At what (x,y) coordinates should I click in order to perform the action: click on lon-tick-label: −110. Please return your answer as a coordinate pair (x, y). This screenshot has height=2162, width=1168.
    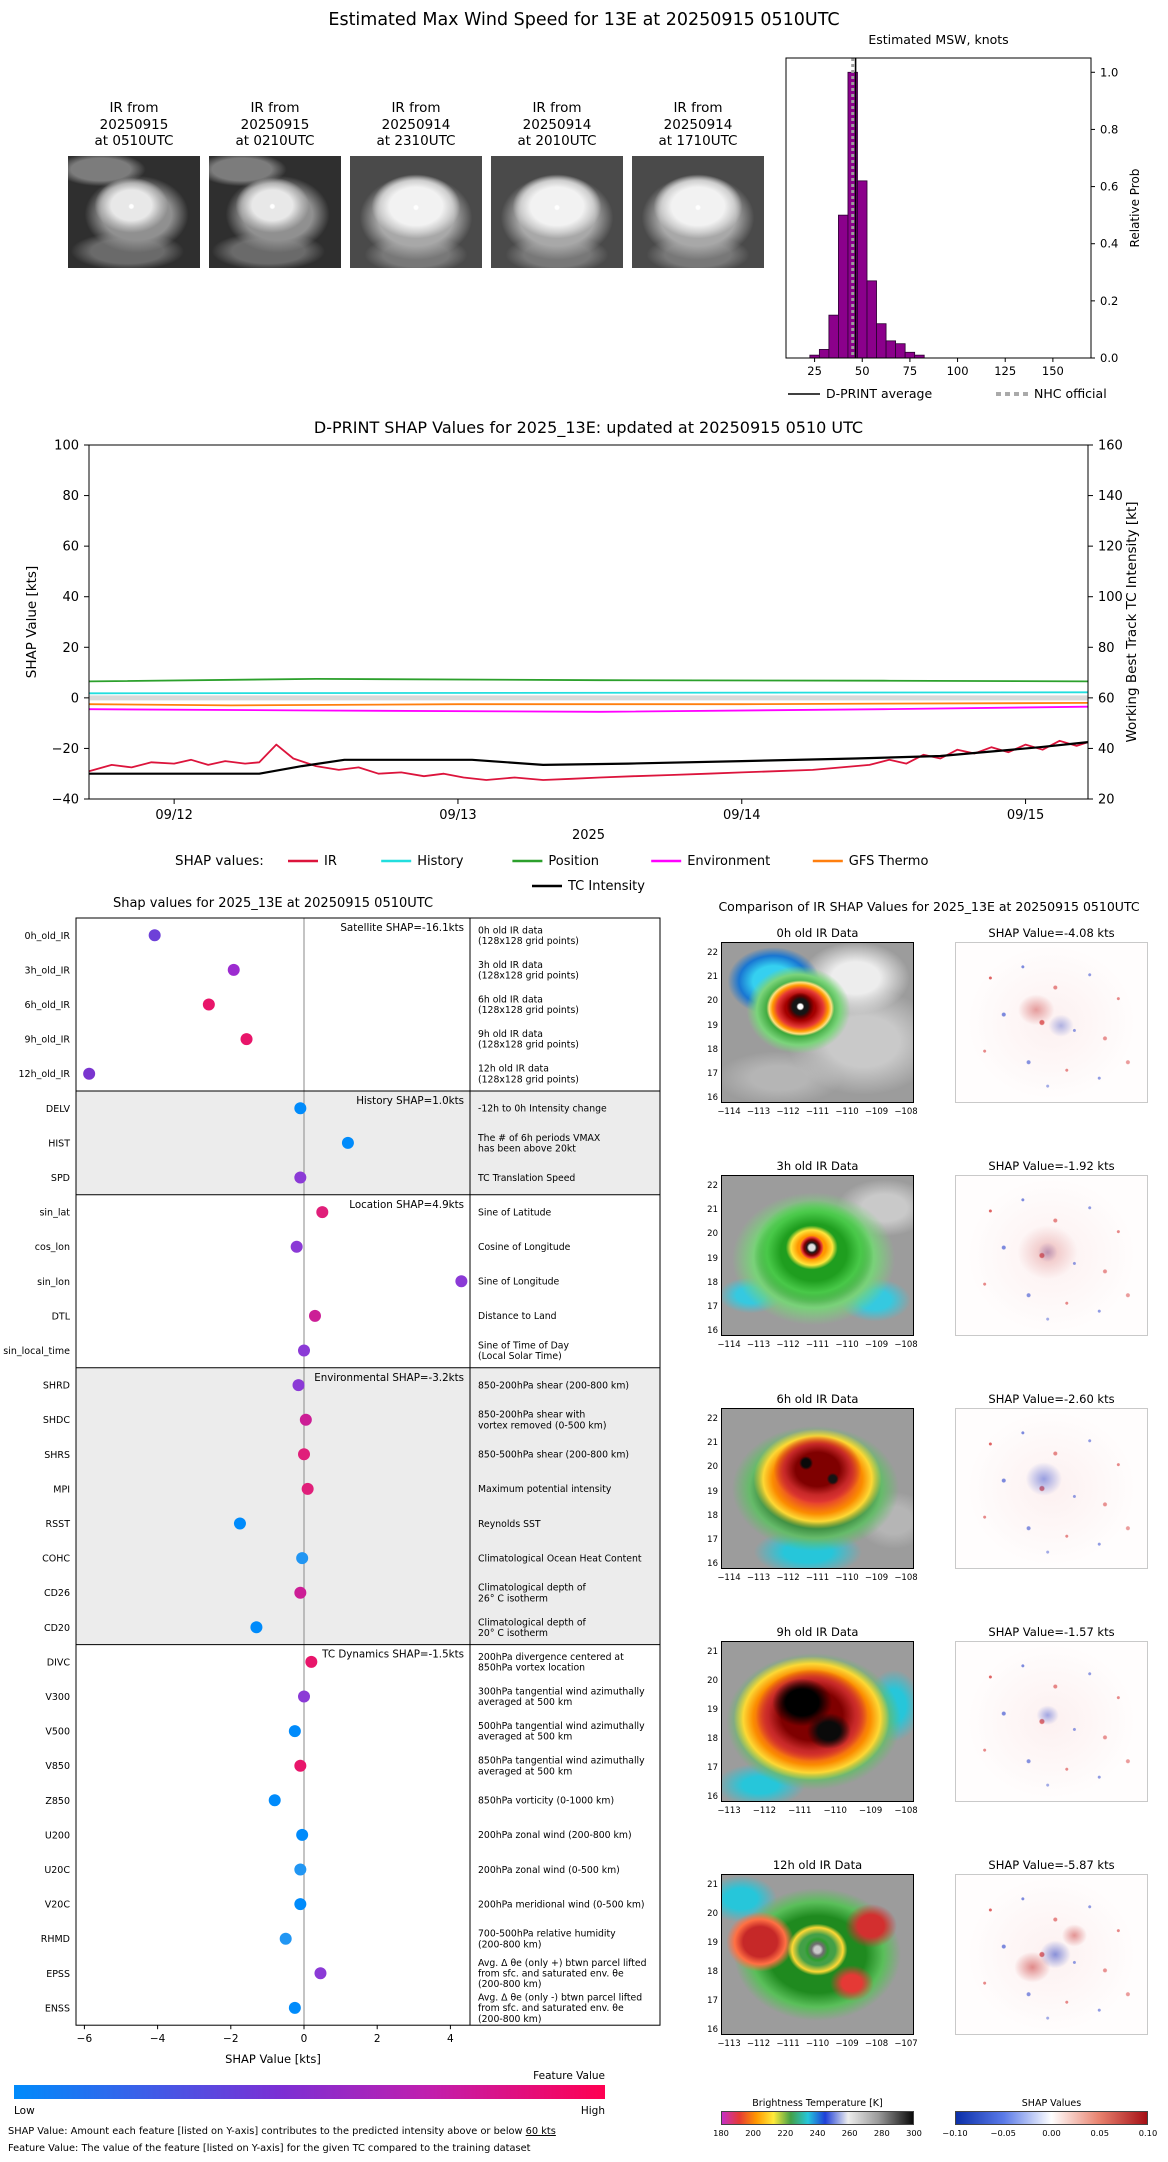
    Looking at the image, I should click on (847, 1112).